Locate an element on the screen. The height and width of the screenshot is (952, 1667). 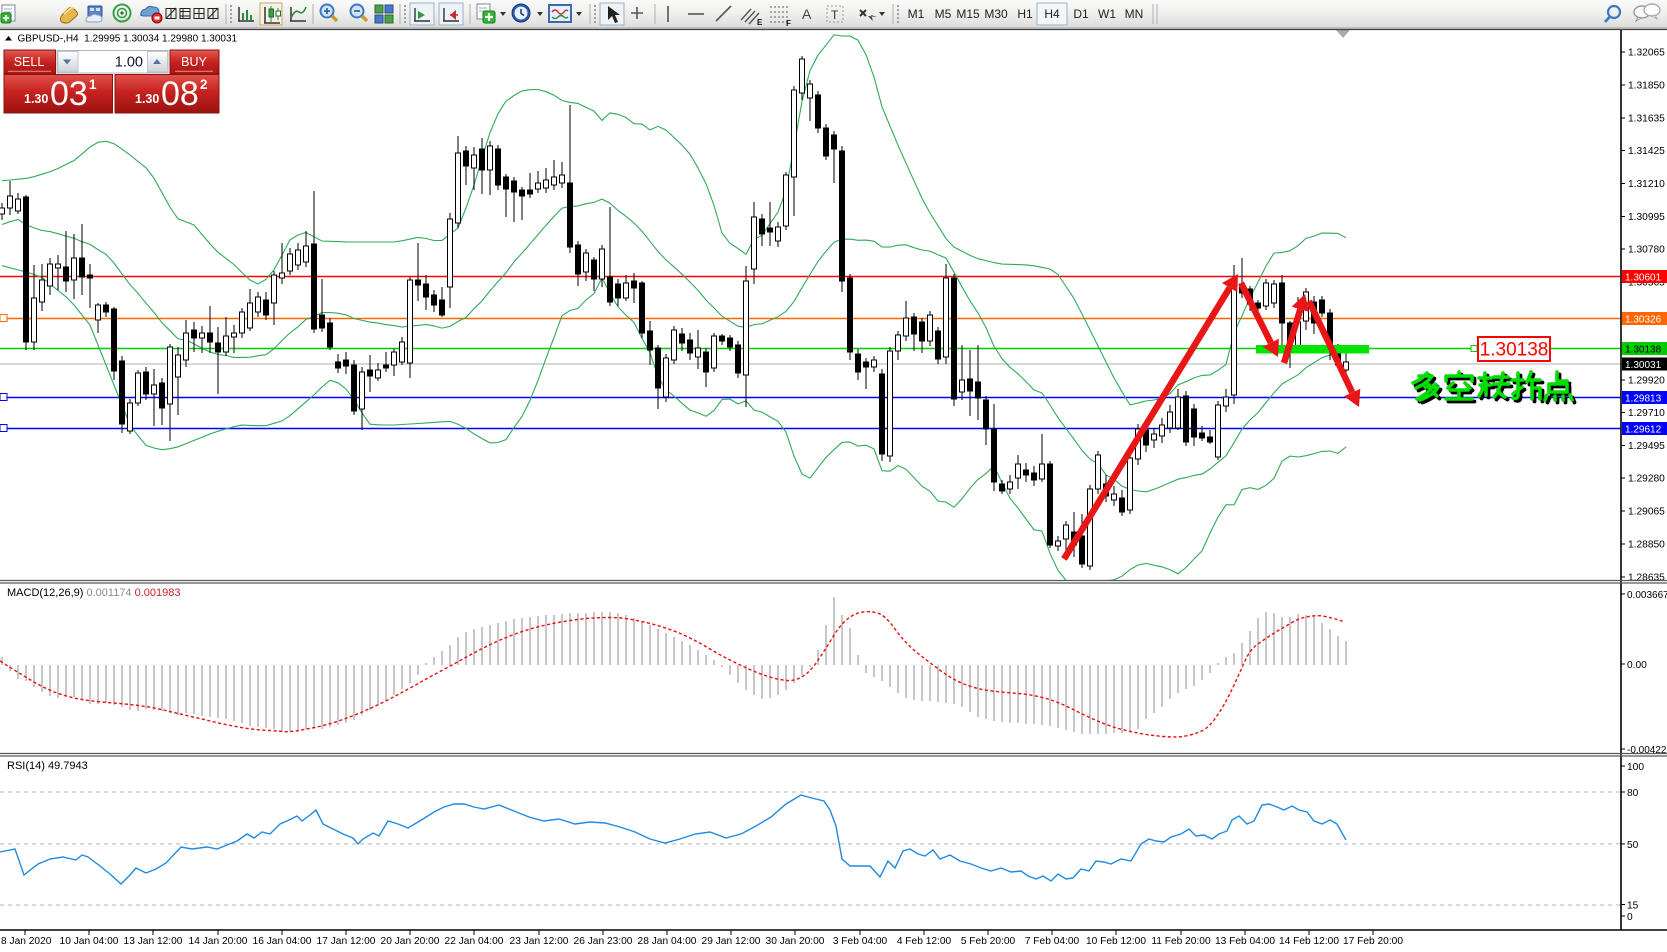
svg-text: 1.30326 is located at coordinates (1643, 320).